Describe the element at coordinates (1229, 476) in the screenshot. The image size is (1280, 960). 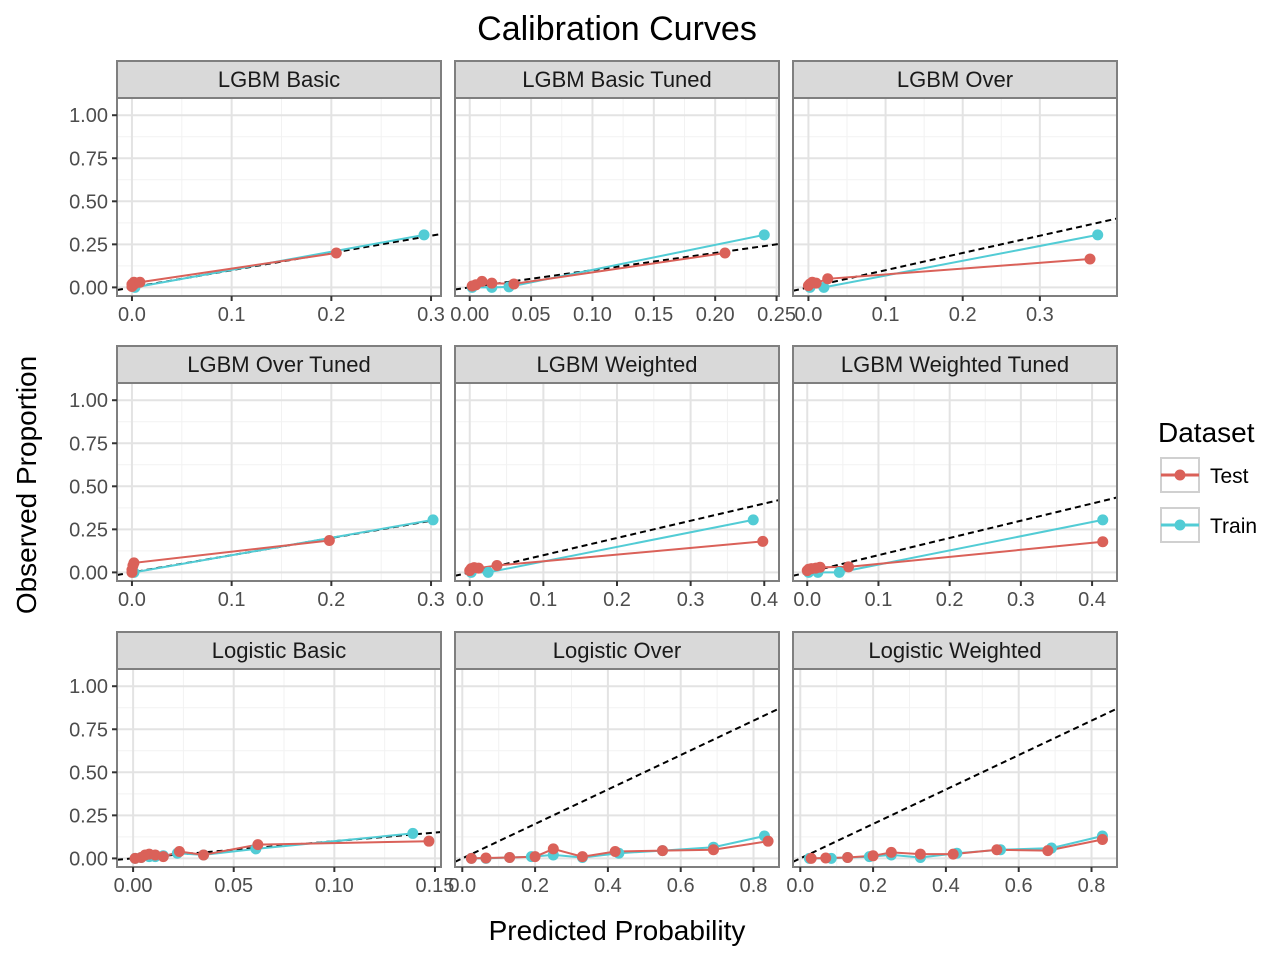
I see `legend-label: Test` at that location.